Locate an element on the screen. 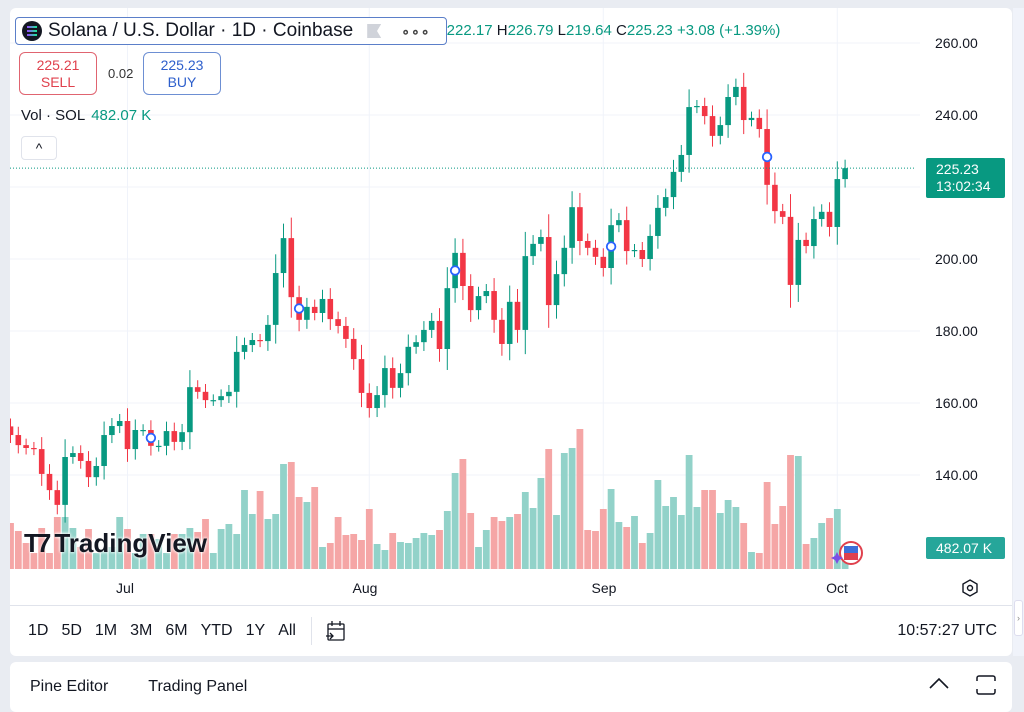 The image size is (1024, 712). high-value: 226.79 is located at coordinates (530, 30).